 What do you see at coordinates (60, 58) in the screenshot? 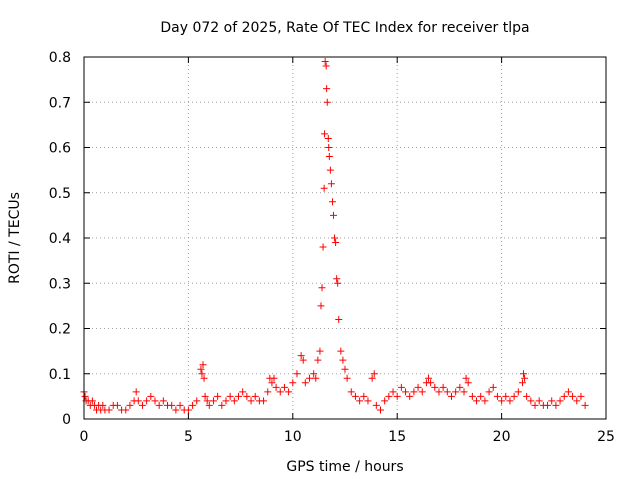
I see `y-tick-label: 0.8` at bounding box center [60, 58].